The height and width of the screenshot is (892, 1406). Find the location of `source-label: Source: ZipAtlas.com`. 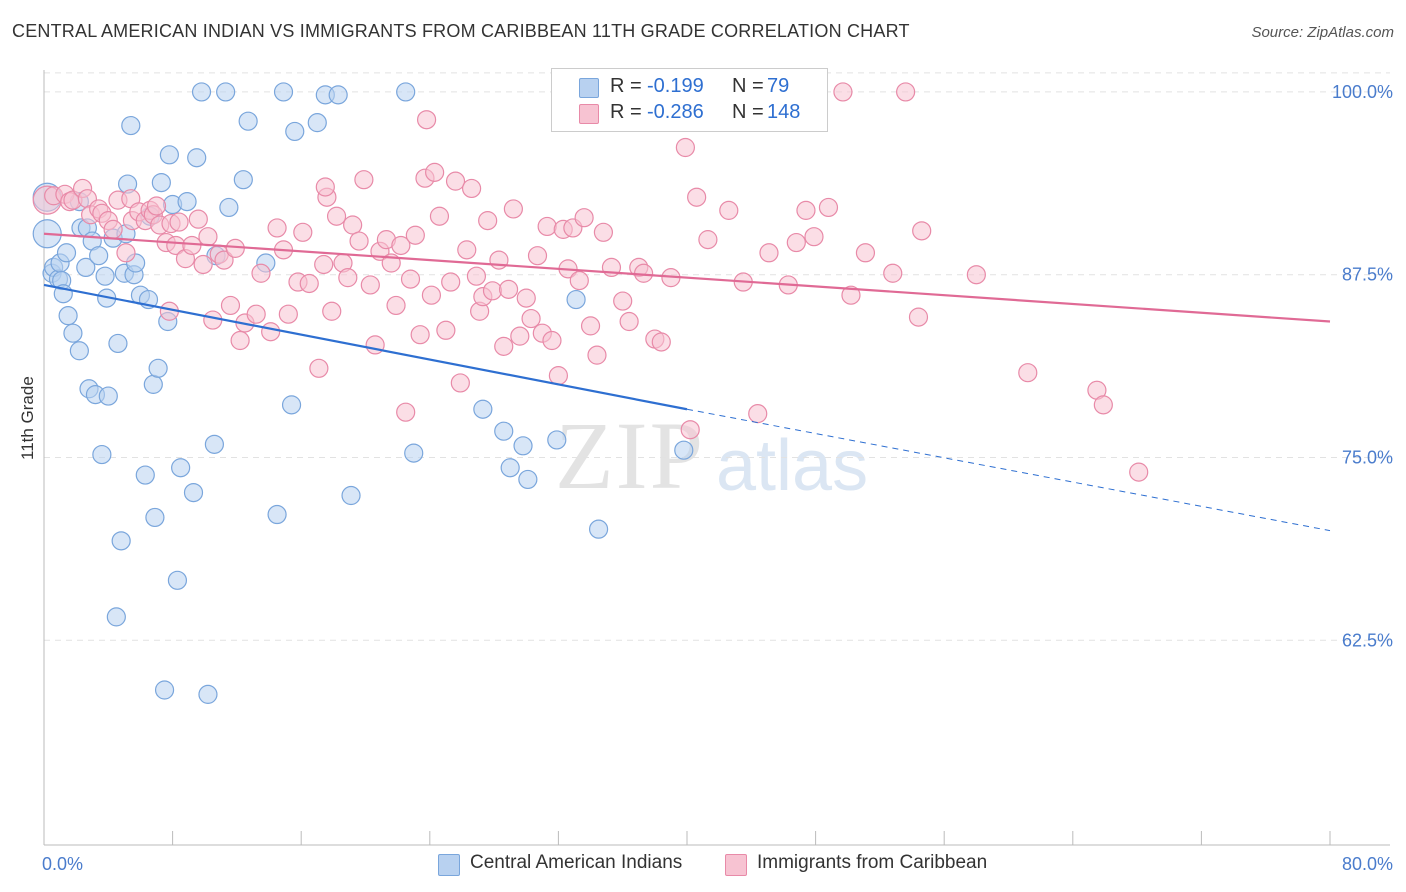

source-label: Source: ZipAtlas.com is located at coordinates (1322, 32).